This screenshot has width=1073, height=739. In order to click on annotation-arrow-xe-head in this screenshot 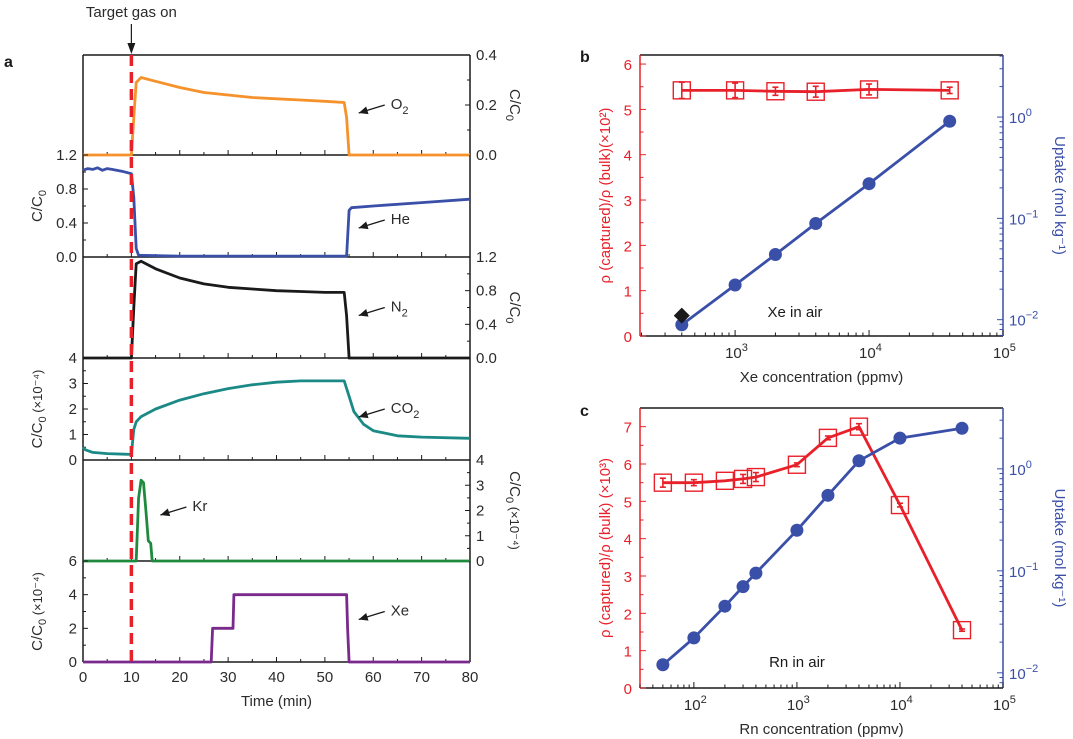, I will do `click(363, 617)`.